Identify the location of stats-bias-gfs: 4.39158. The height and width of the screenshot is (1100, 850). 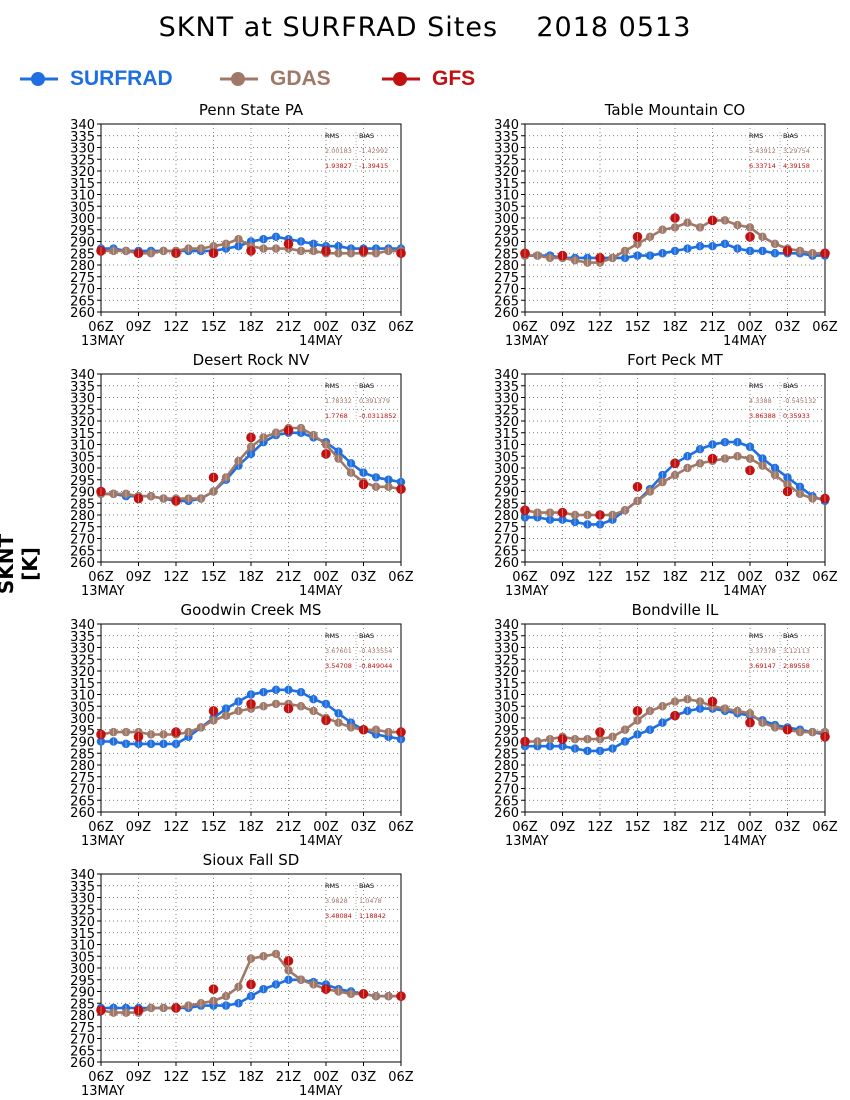
(796, 166).